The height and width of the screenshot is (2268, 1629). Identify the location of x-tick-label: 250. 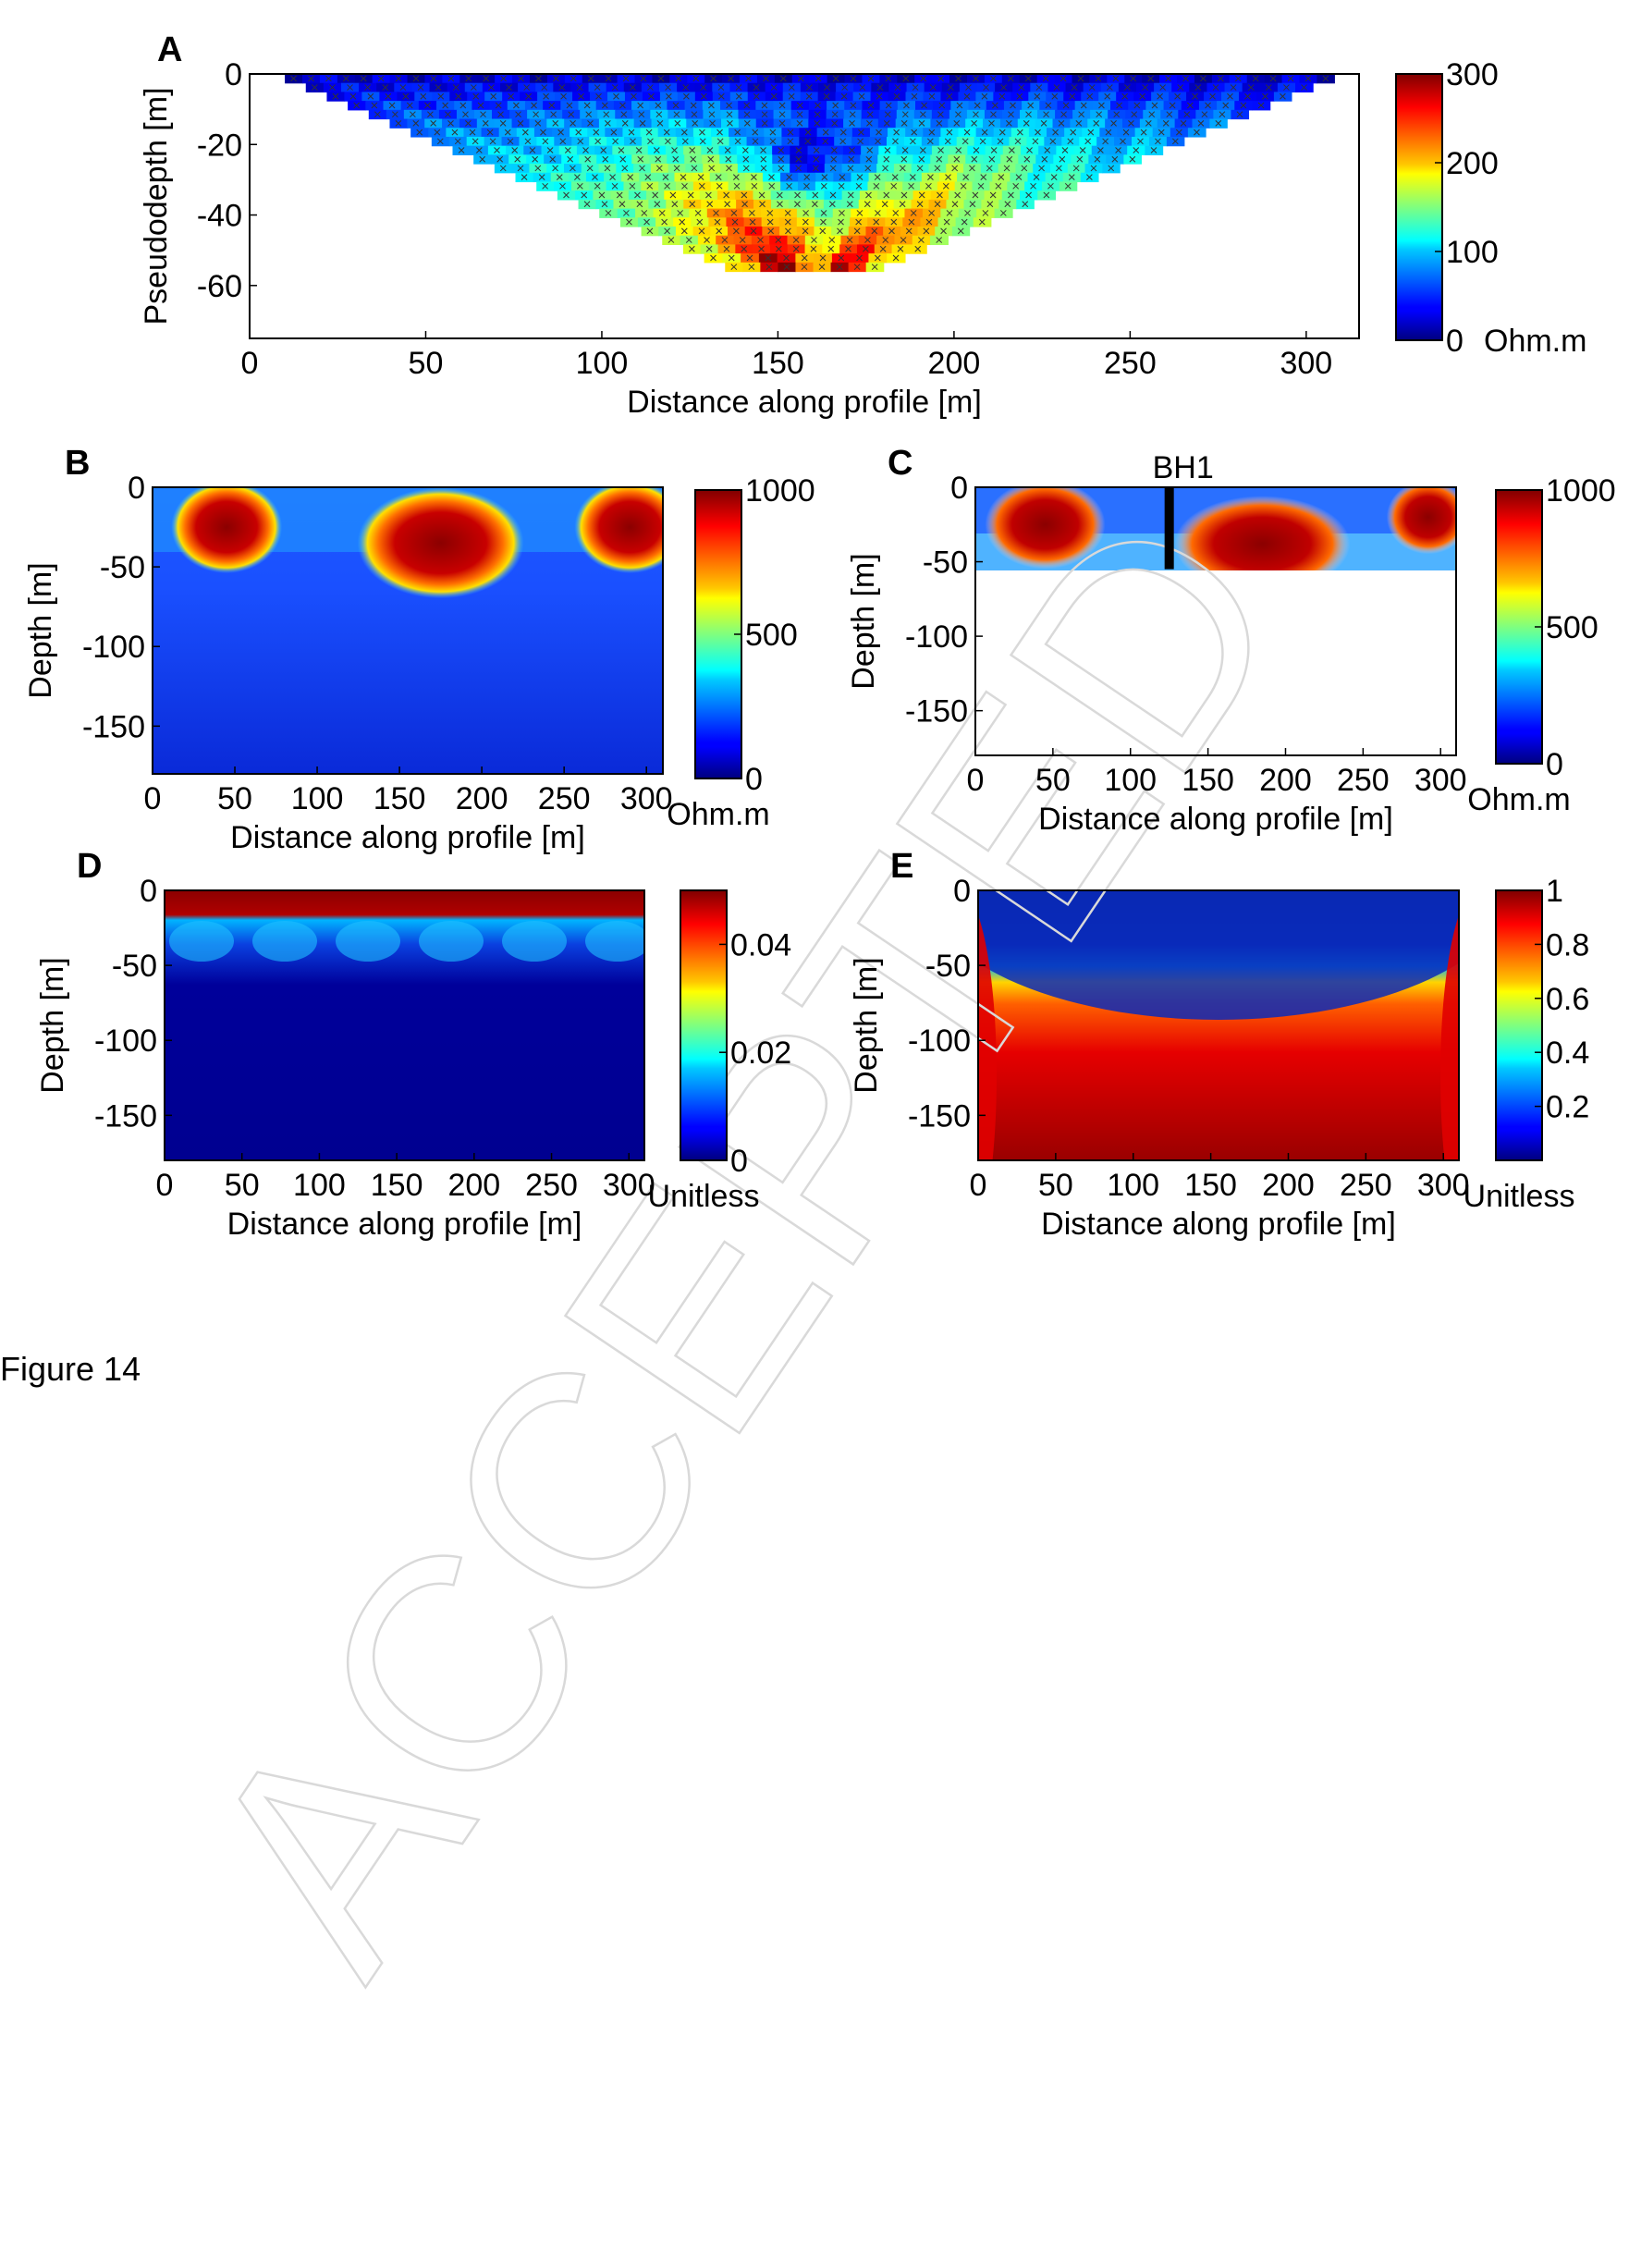
(564, 798).